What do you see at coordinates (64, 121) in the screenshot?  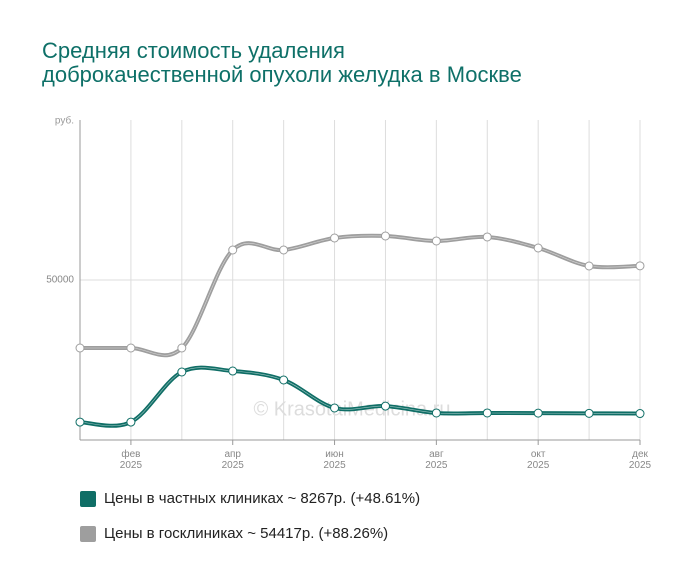 I see `y-axis-label: руб.` at bounding box center [64, 121].